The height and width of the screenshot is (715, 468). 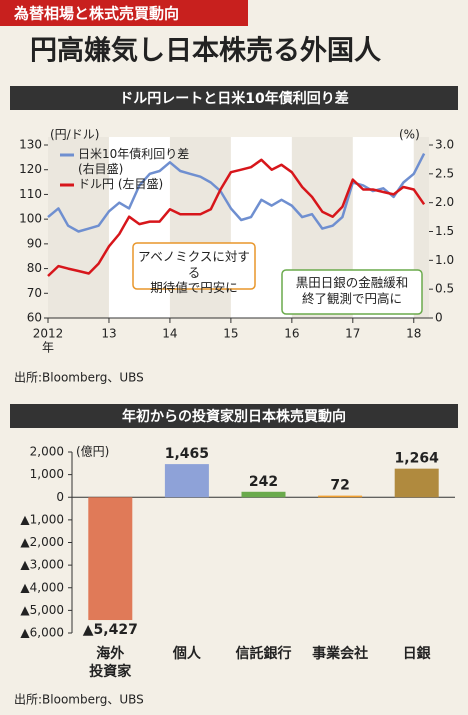 I want to click on x-tick-label: 14, so click(x=169, y=334).